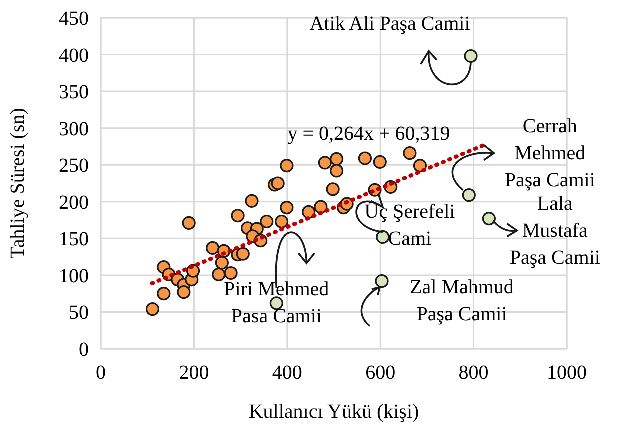 This screenshot has height=432, width=630. What do you see at coordinates (74, 129) in the screenshot?
I see `y-tick-label: 300` at bounding box center [74, 129].